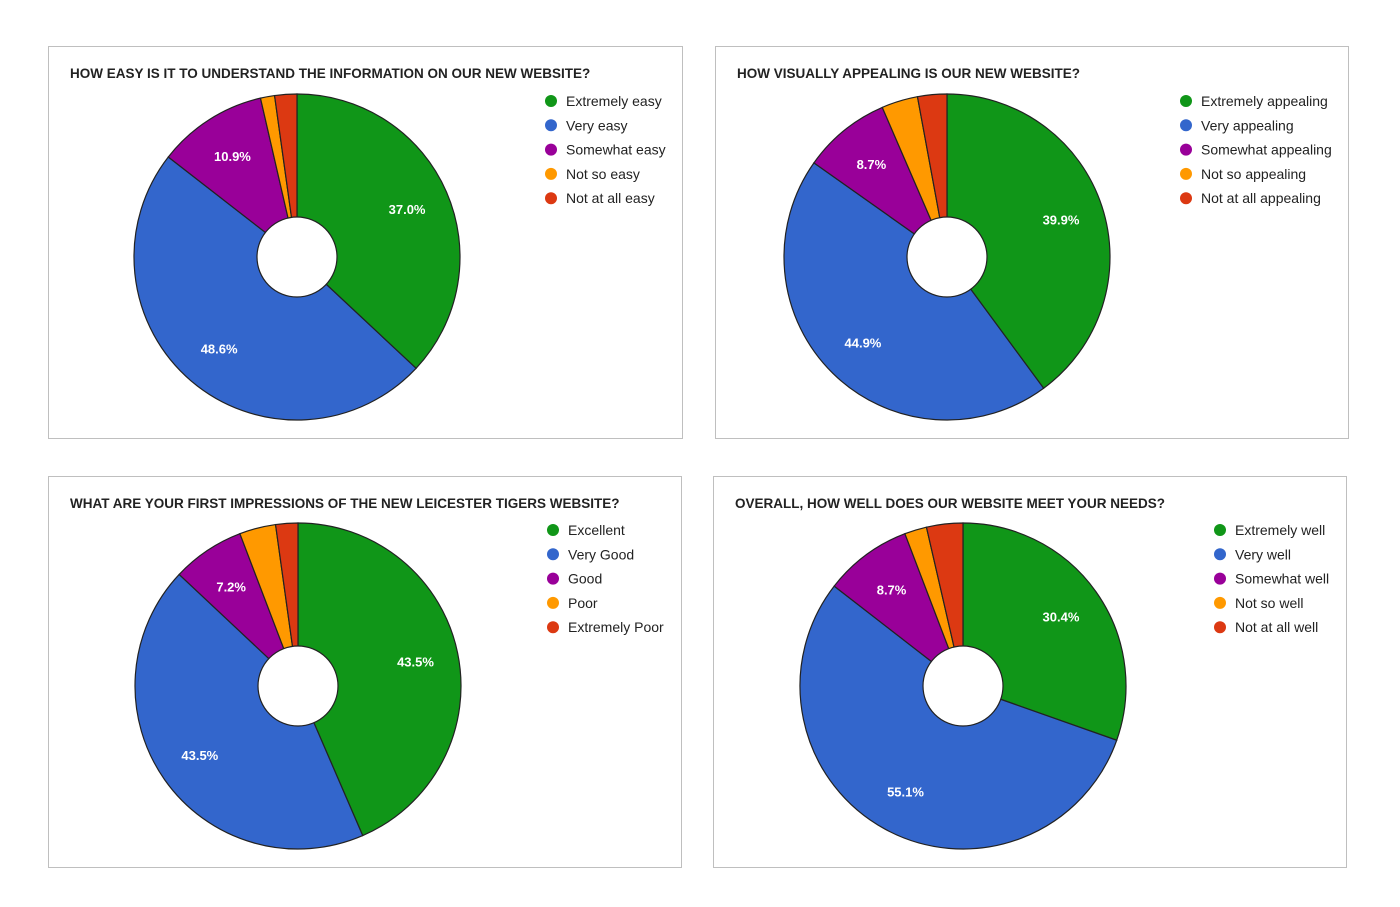 The image size is (1400, 907). I want to click on slice-label: 44.9%, so click(863, 343).